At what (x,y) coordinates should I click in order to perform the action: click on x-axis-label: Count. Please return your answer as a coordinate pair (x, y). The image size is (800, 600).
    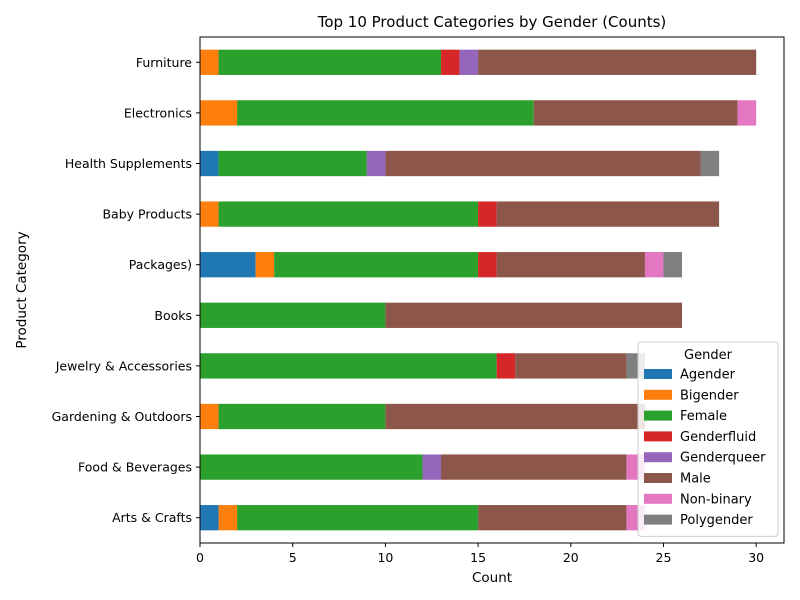
    Looking at the image, I should click on (492, 578).